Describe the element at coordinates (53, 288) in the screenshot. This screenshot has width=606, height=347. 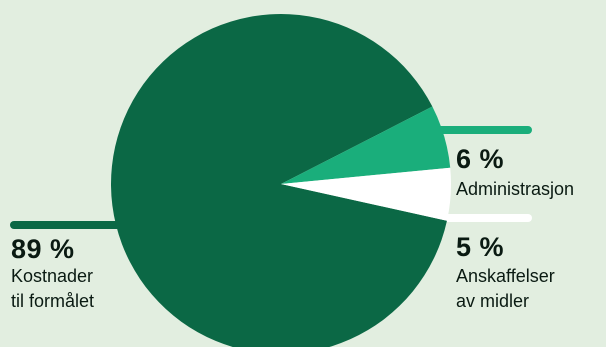
I see `kostnader-label: Kostnader til formålet` at that location.